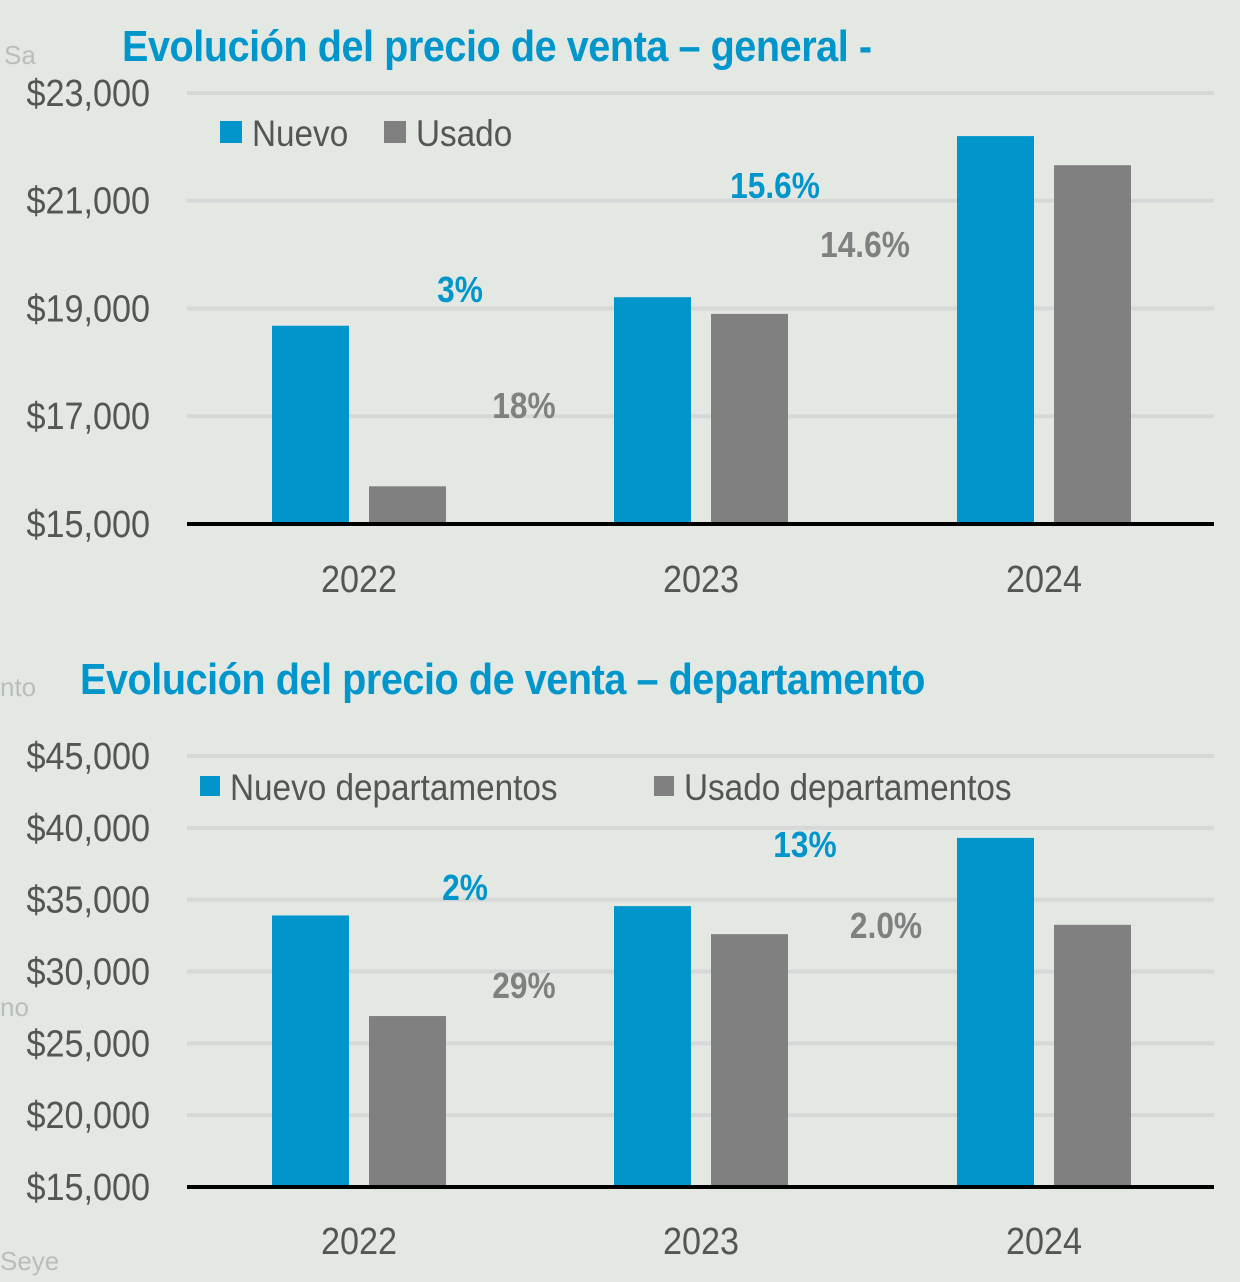 The height and width of the screenshot is (1282, 1240). What do you see at coordinates (804, 845) in the screenshot?
I see `growth-annotation: 13%` at bounding box center [804, 845].